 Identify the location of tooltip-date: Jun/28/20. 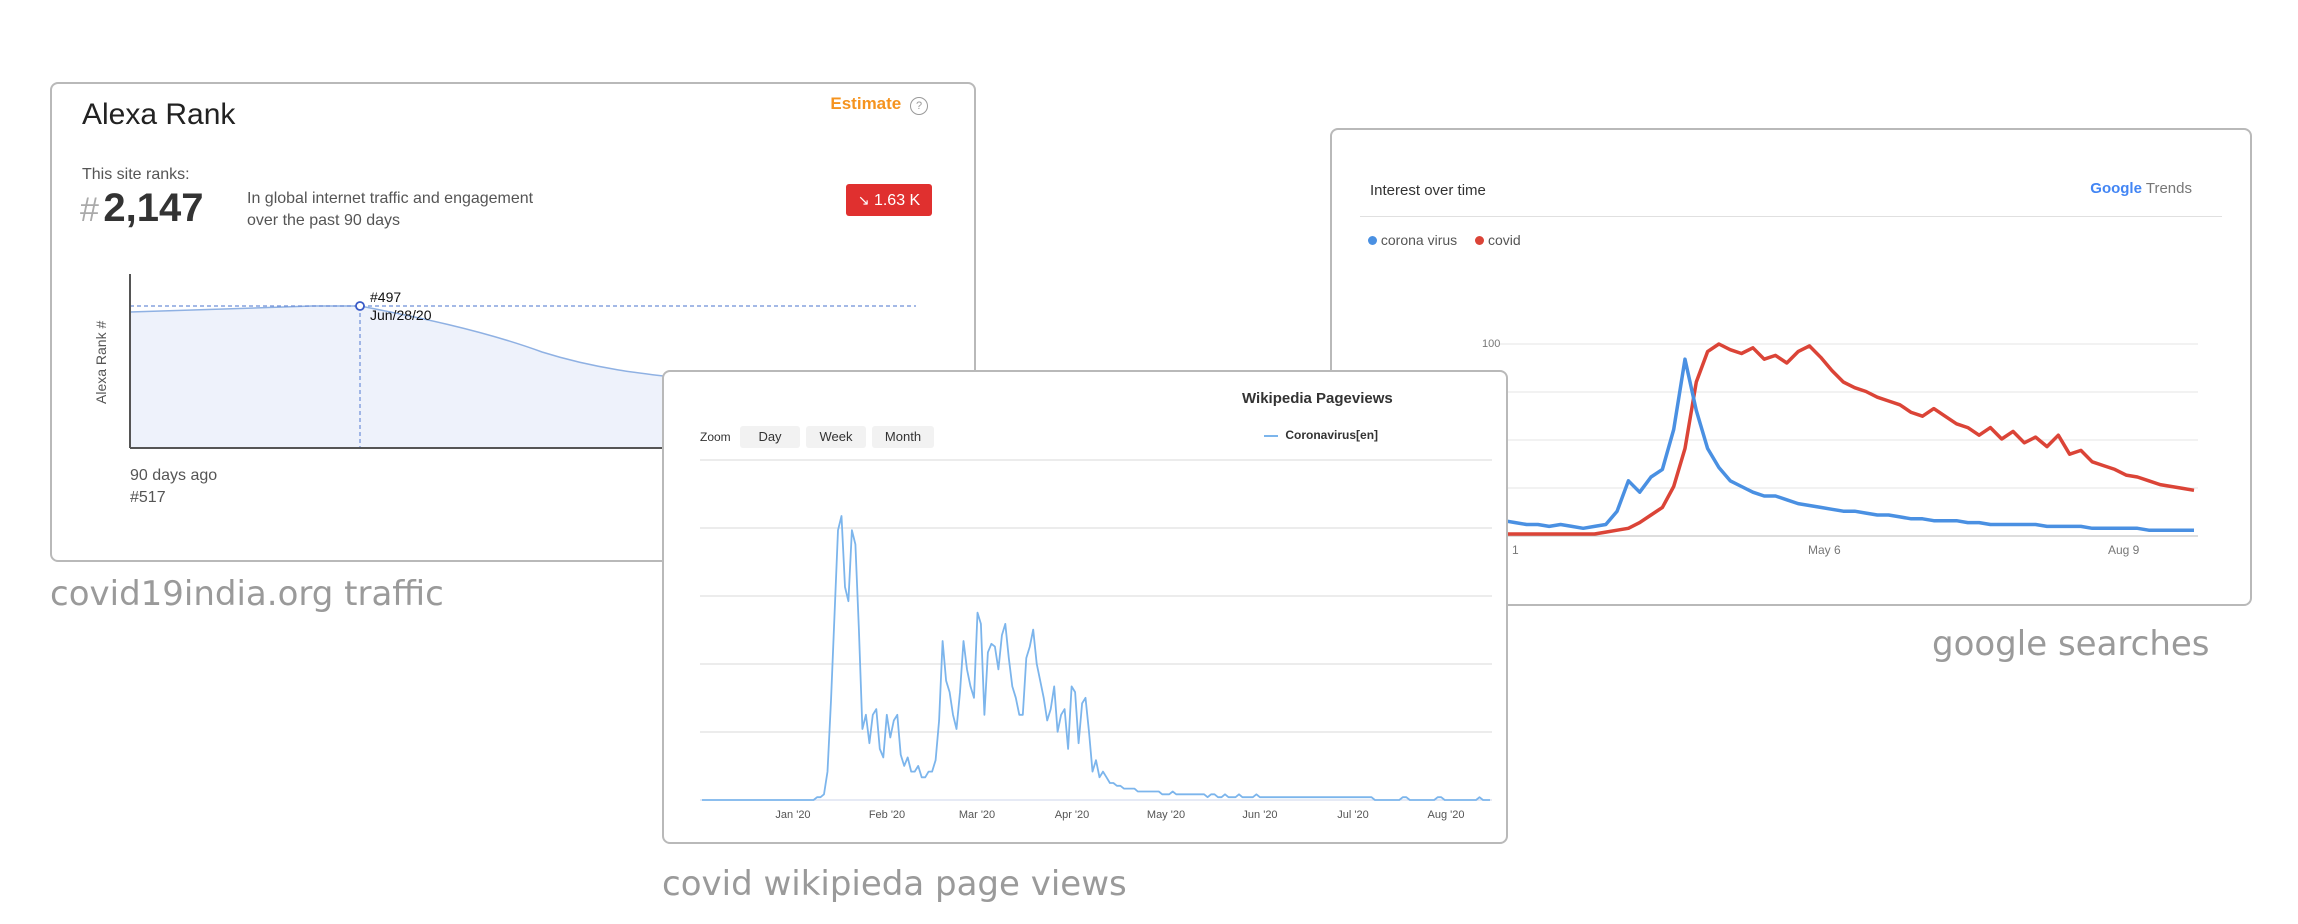
(401, 315).